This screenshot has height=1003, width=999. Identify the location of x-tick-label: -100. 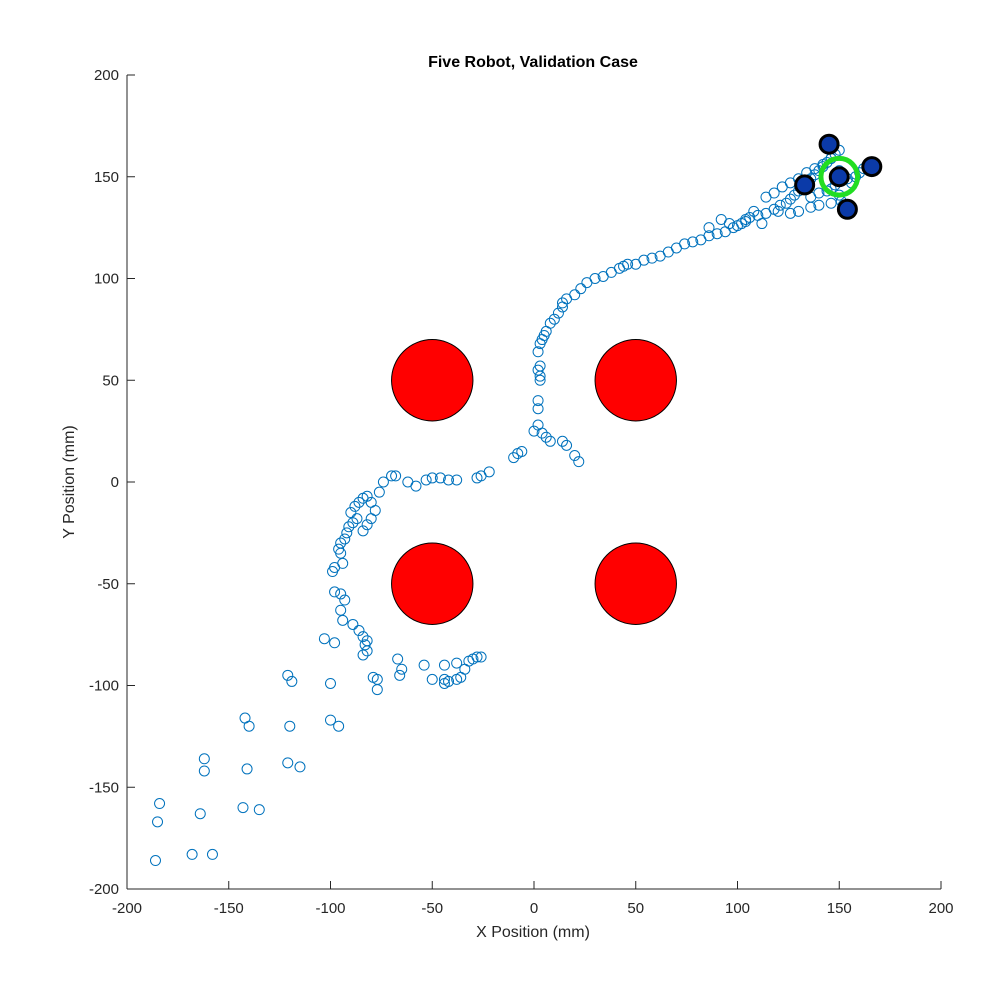
(330, 908).